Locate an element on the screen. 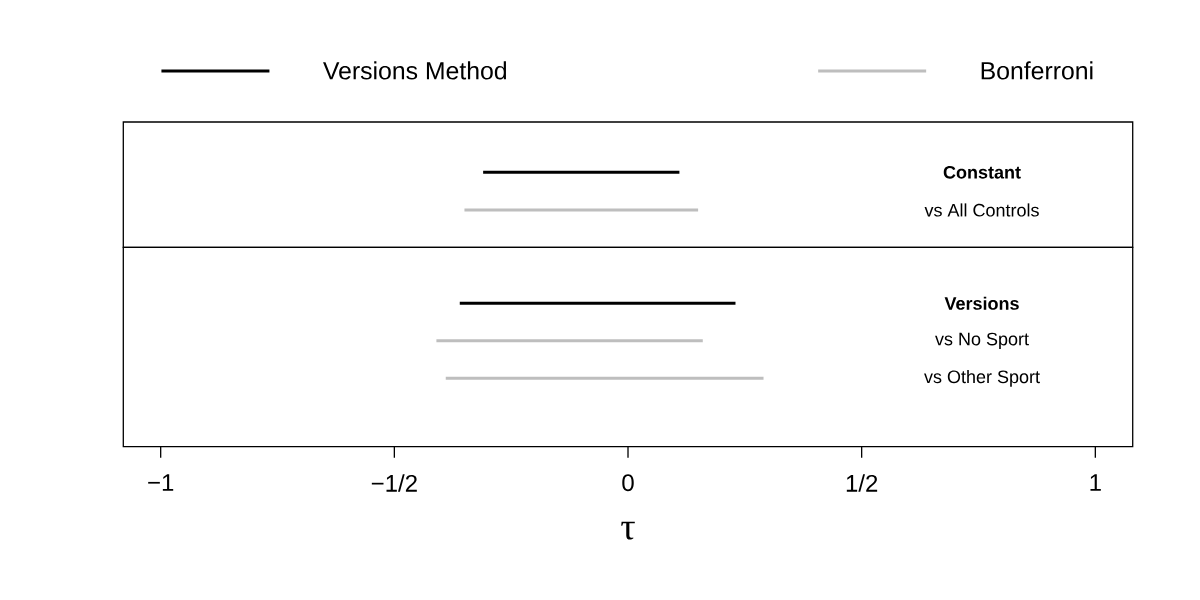 The height and width of the screenshot is (600, 1200). y-tick-label: vs No Sport is located at coordinates (982, 340).